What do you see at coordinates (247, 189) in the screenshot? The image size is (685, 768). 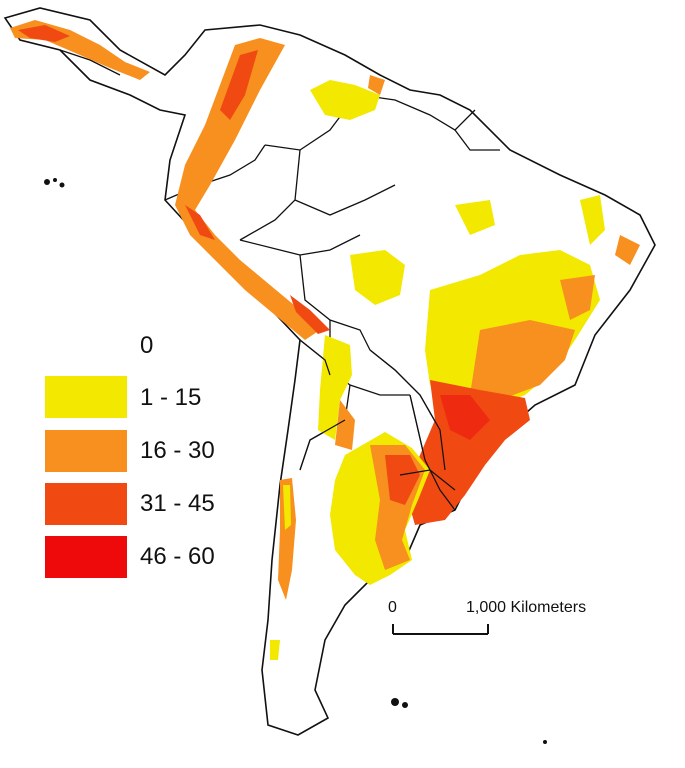 I see `andes-band` at bounding box center [247, 189].